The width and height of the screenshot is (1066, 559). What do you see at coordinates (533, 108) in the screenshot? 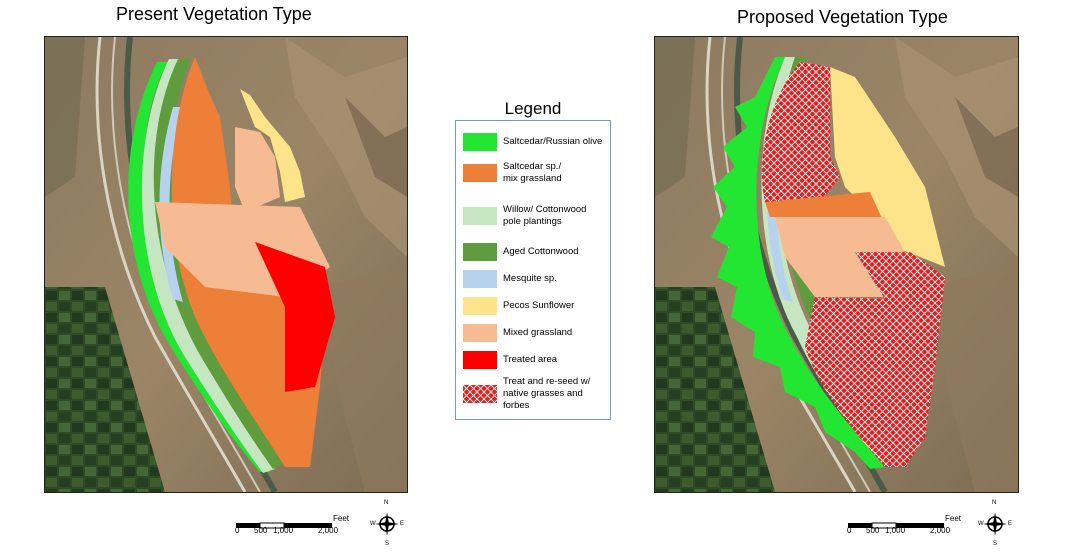
I see `legend-title: Legend` at bounding box center [533, 108].